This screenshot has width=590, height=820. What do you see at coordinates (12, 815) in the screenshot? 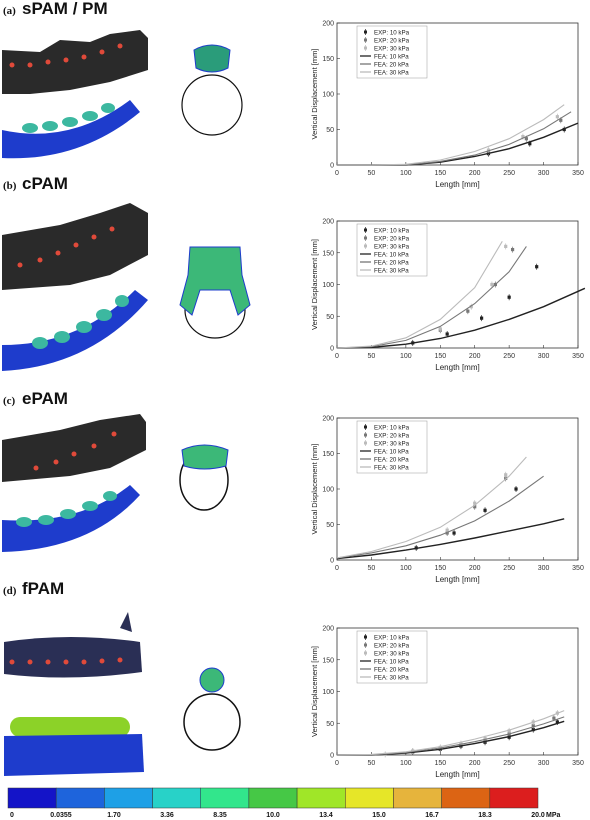
I see `colorbar-label: 0` at bounding box center [12, 815].